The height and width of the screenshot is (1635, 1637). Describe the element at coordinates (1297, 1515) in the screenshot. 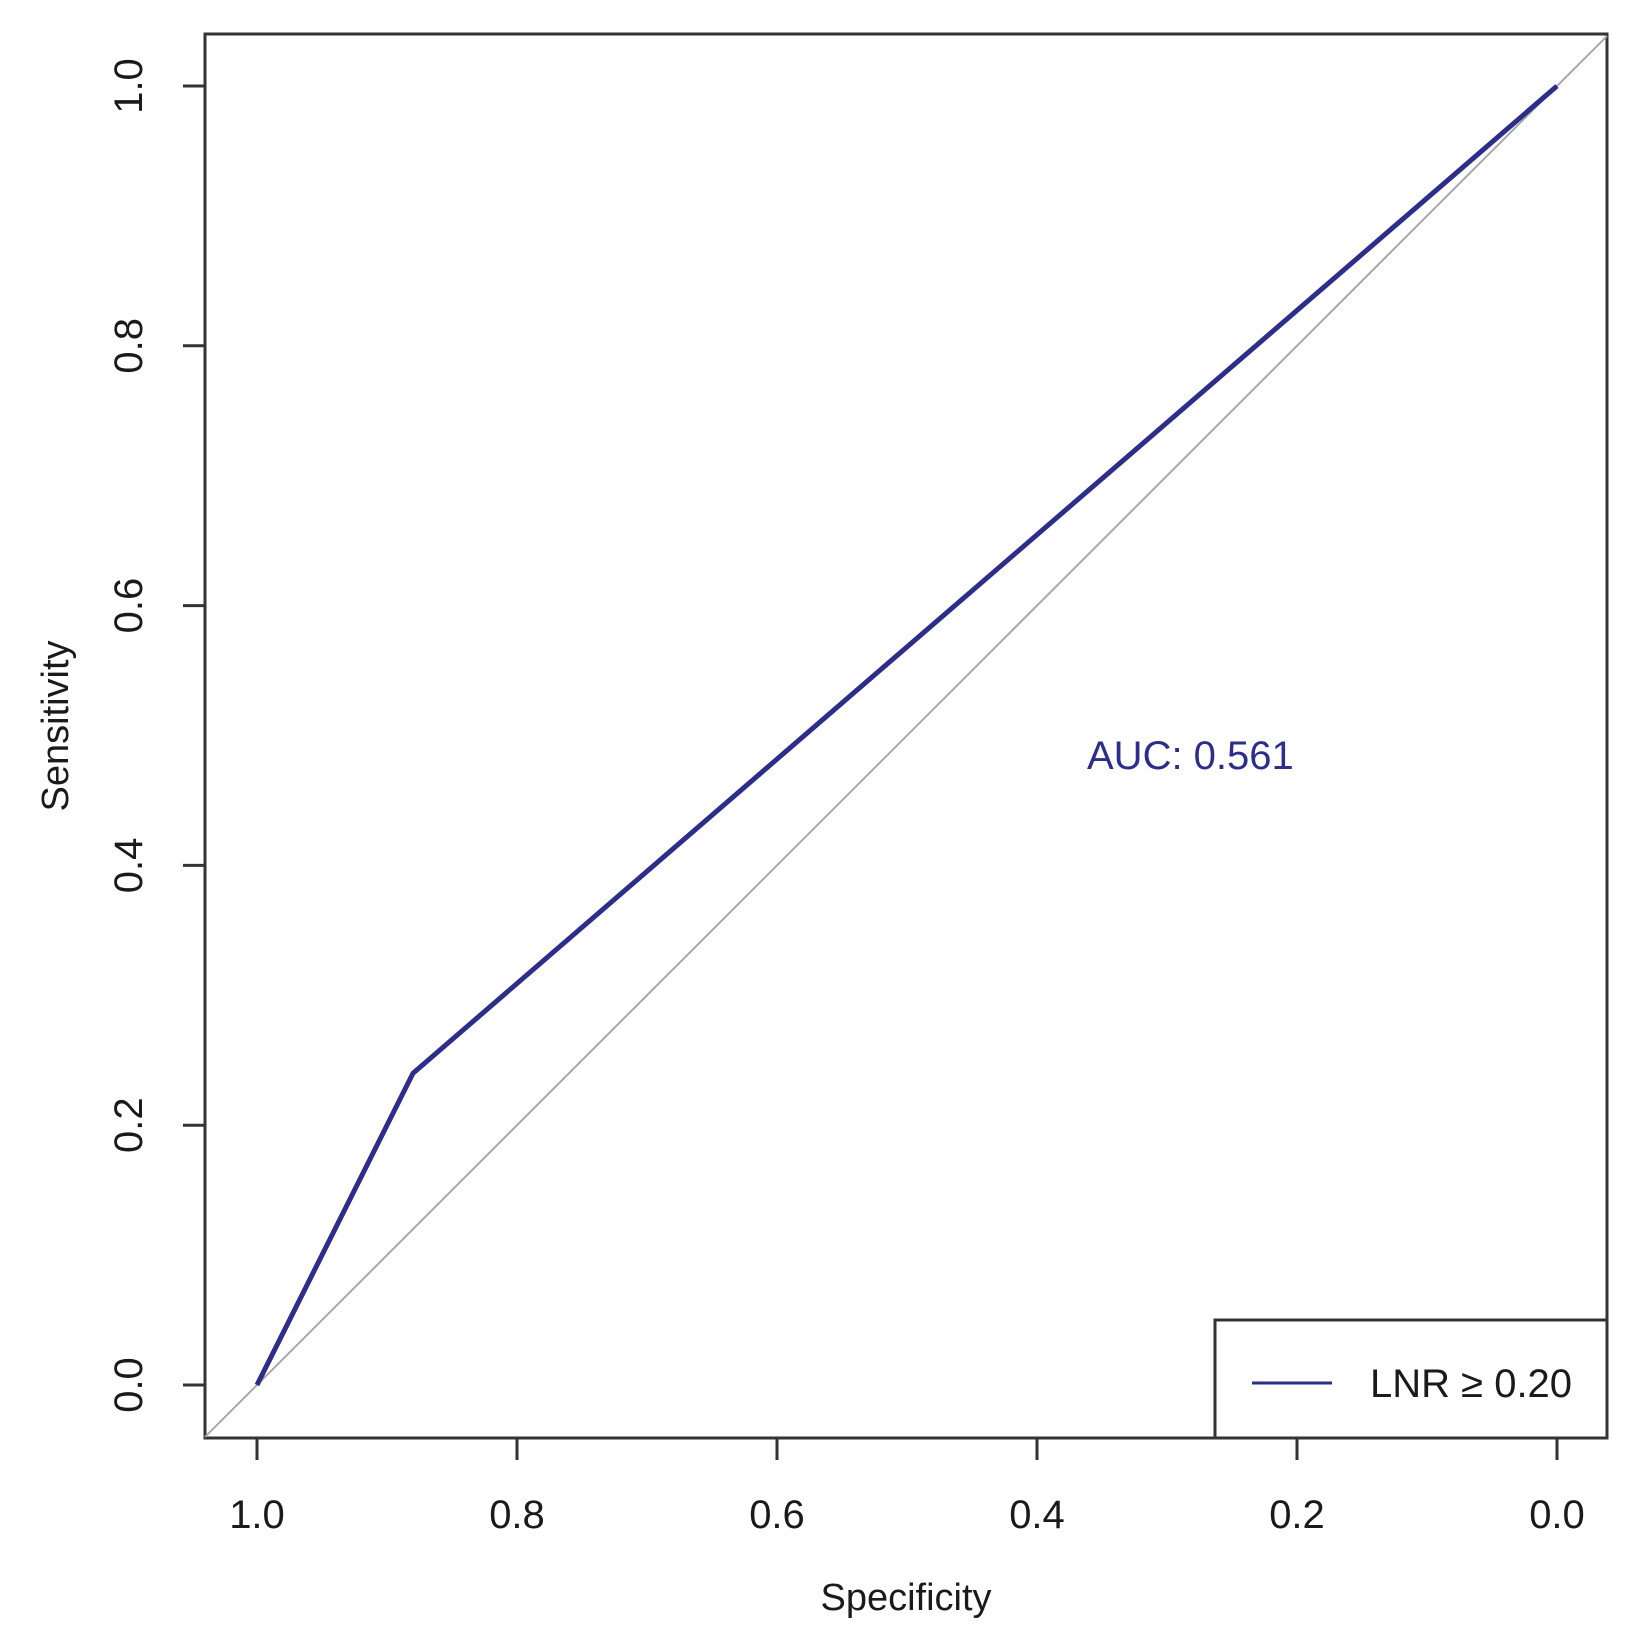

I see `x-tick-label: 0.2` at that location.